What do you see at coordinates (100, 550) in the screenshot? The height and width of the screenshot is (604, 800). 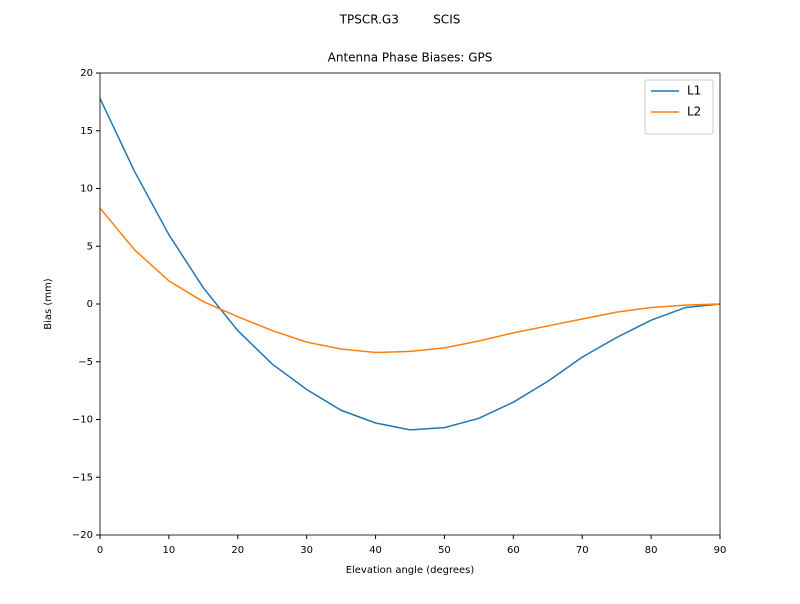 I see `x-tick-label: 0` at bounding box center [100, 550].